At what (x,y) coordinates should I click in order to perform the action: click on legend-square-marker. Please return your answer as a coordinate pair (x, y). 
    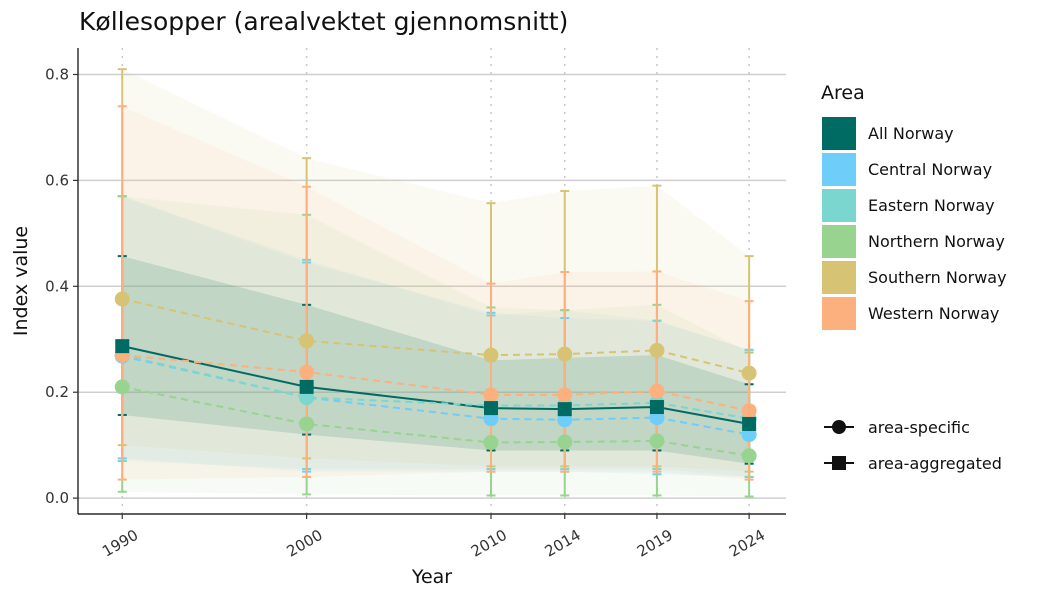
    Looking at the image, I should click on (839, 463).